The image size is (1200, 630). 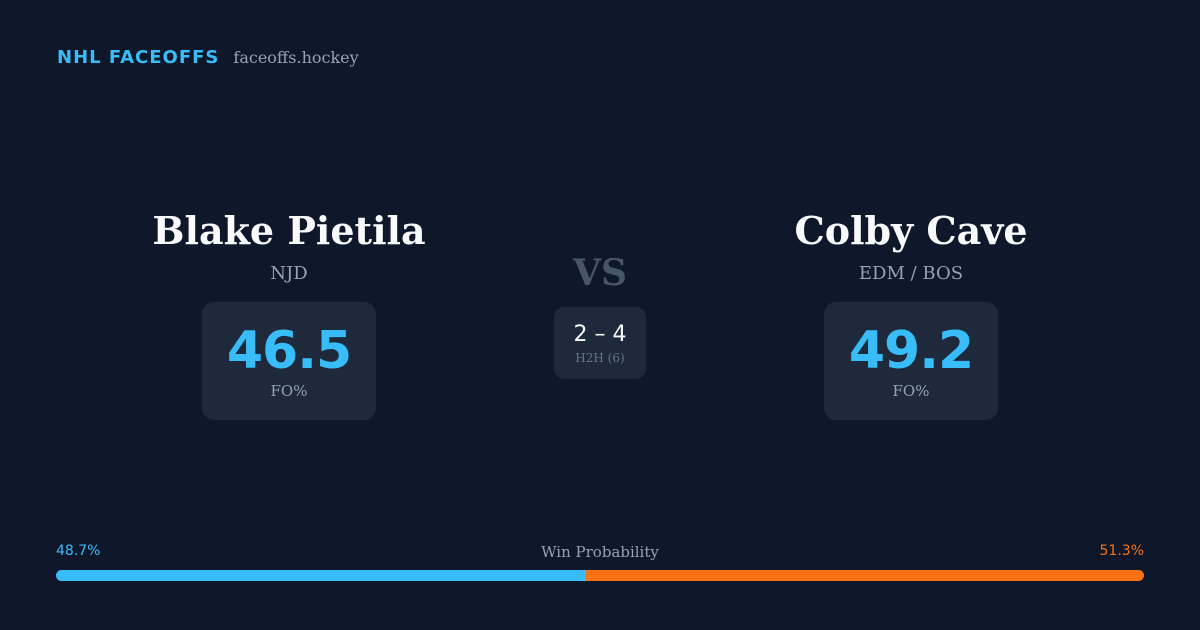 I want to click on win-probability-fill-left, so click(x=321, y=575).